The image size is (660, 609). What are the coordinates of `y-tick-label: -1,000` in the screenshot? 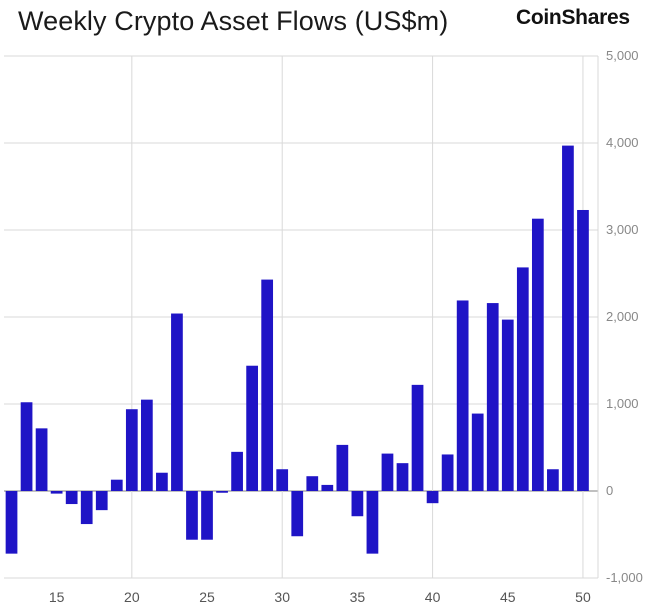 It's located at (624, 577).